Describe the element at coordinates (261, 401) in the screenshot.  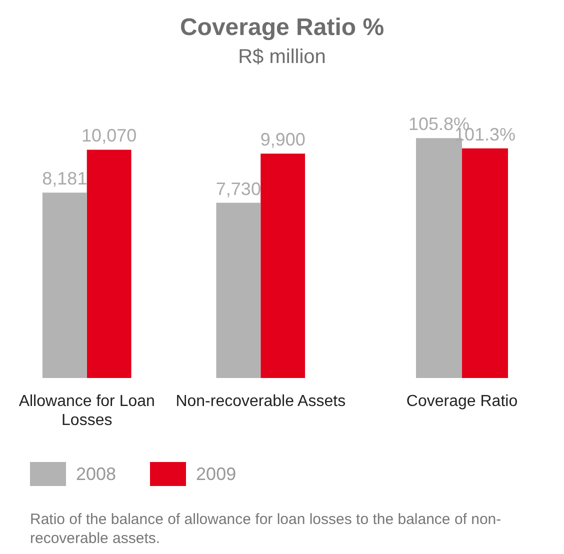
I see `x-tick-label: Non-recoverable Assets` at that location.